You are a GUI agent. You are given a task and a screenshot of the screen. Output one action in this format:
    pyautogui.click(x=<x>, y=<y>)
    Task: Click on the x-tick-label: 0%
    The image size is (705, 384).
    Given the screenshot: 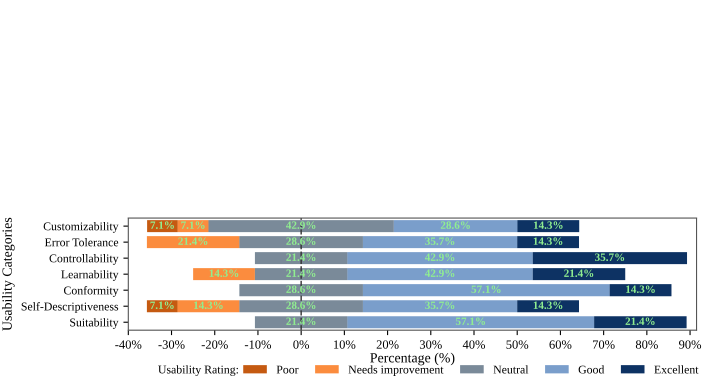 What is the action you would take?
    pyautogui.click(x=301, y=344)
    